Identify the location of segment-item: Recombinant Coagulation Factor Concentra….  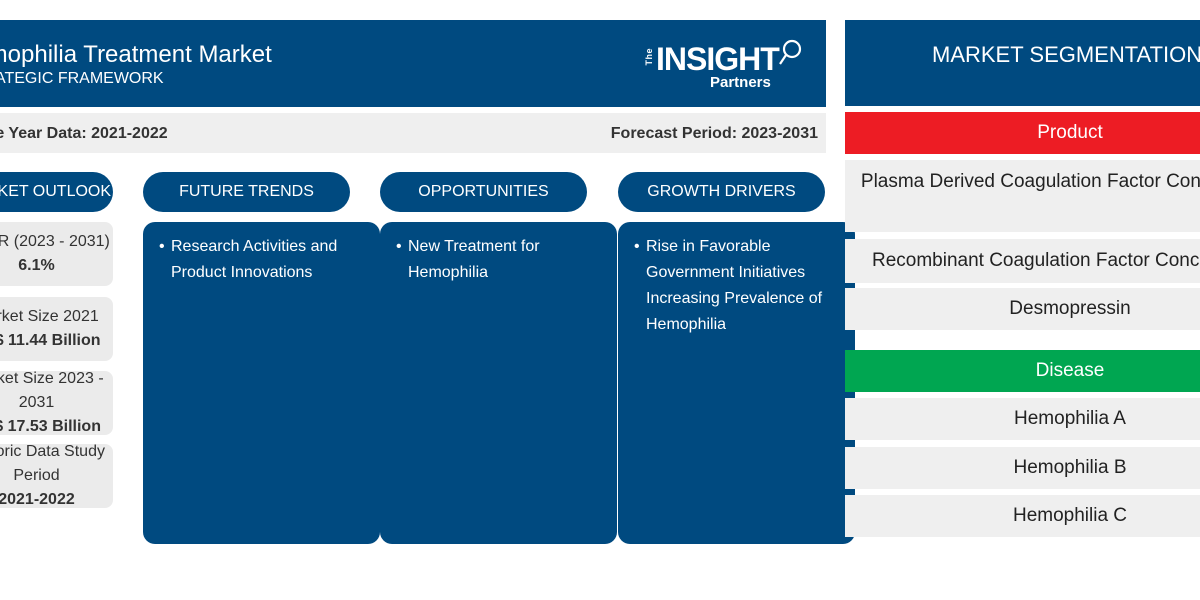
(1022, 261).